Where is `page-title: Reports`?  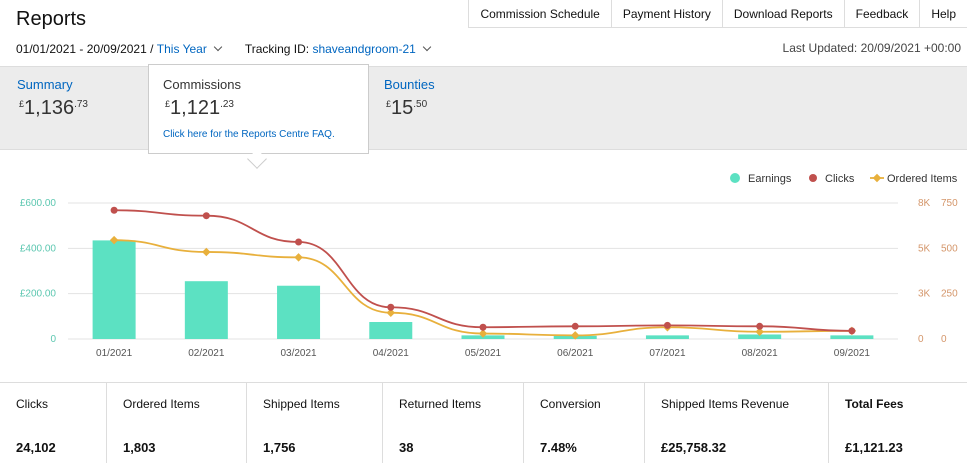 page-title: Reports is located at coordinates (51, 19).